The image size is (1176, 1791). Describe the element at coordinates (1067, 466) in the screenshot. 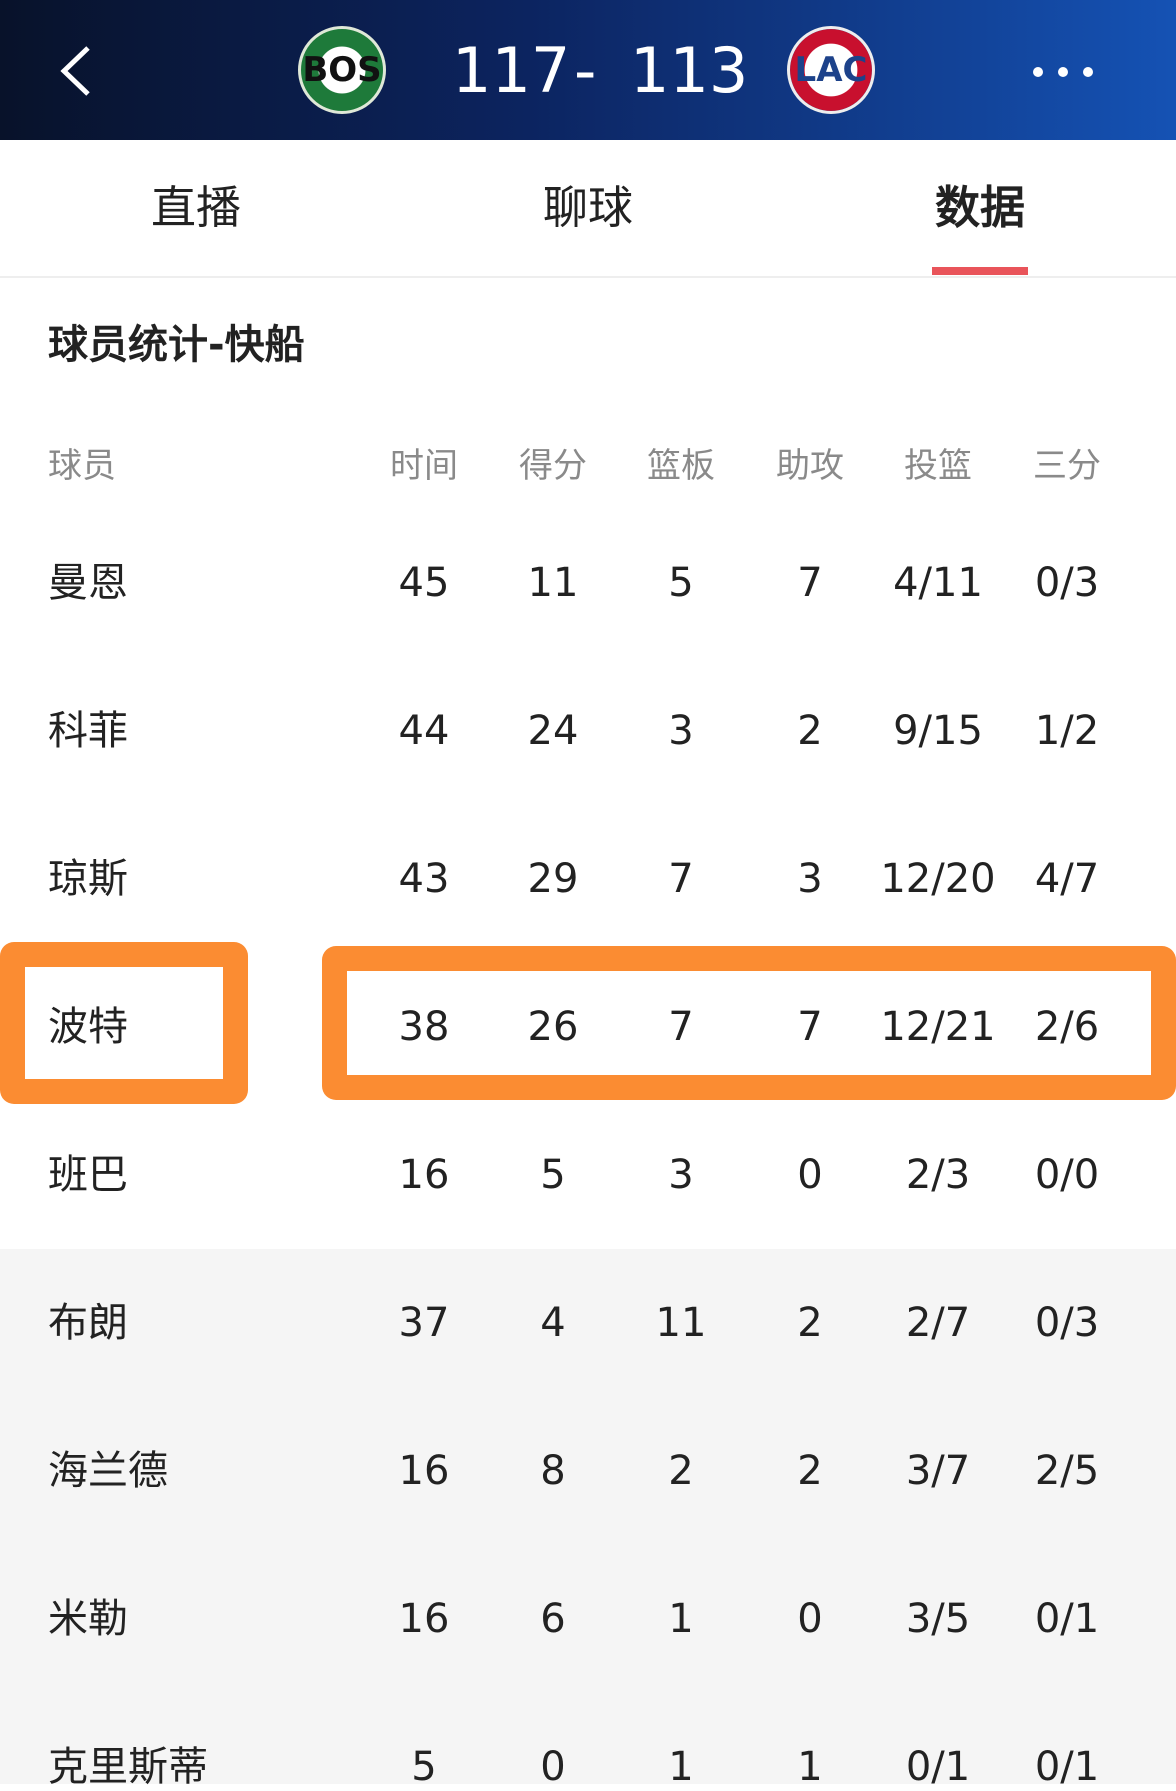

I see `column-header: 三分` at that location.